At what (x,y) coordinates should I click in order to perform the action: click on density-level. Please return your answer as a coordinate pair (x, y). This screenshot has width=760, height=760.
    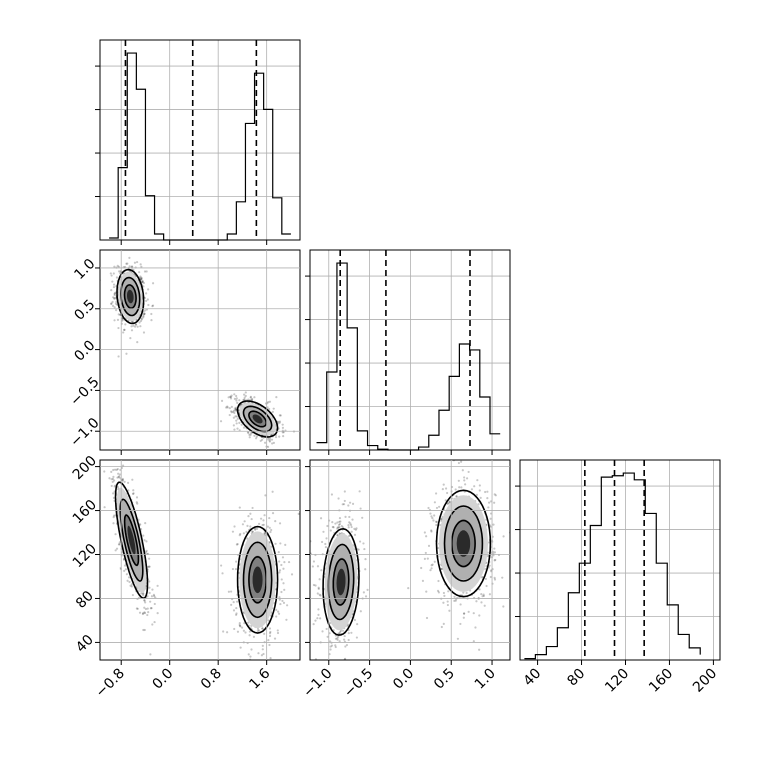
    Looking at the image, I should click on (463, 543).